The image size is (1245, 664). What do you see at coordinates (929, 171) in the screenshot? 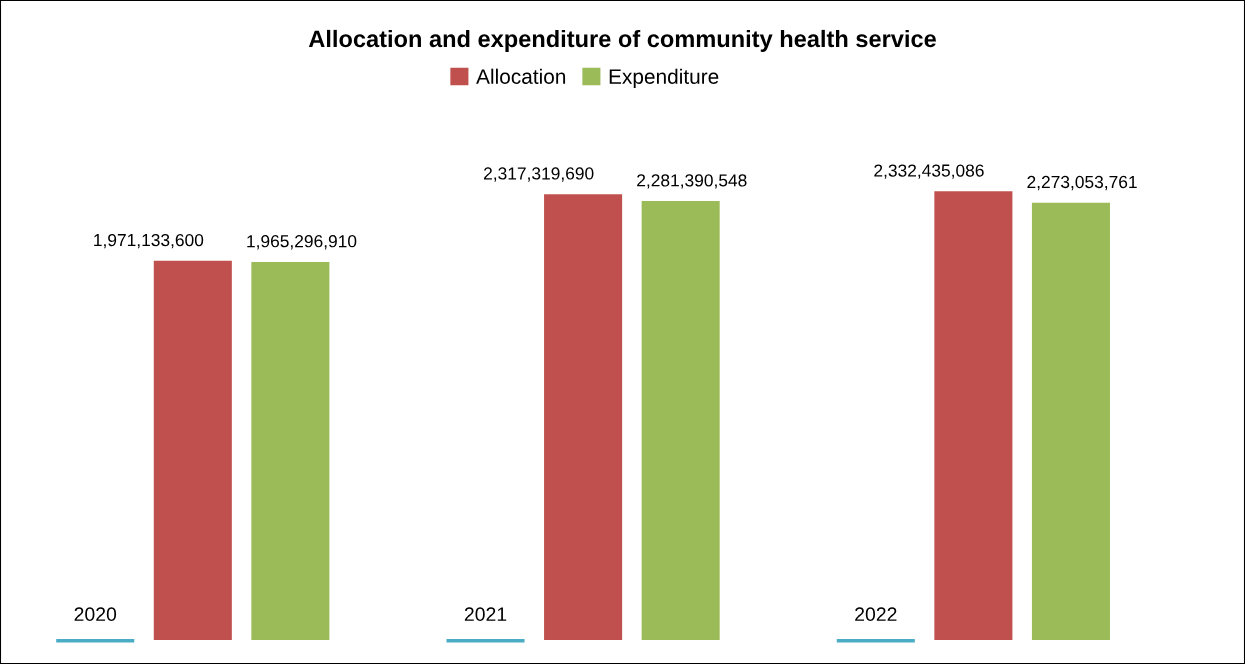
I see `data-label: 2,332,435,086` at bounding box center [929, 171].